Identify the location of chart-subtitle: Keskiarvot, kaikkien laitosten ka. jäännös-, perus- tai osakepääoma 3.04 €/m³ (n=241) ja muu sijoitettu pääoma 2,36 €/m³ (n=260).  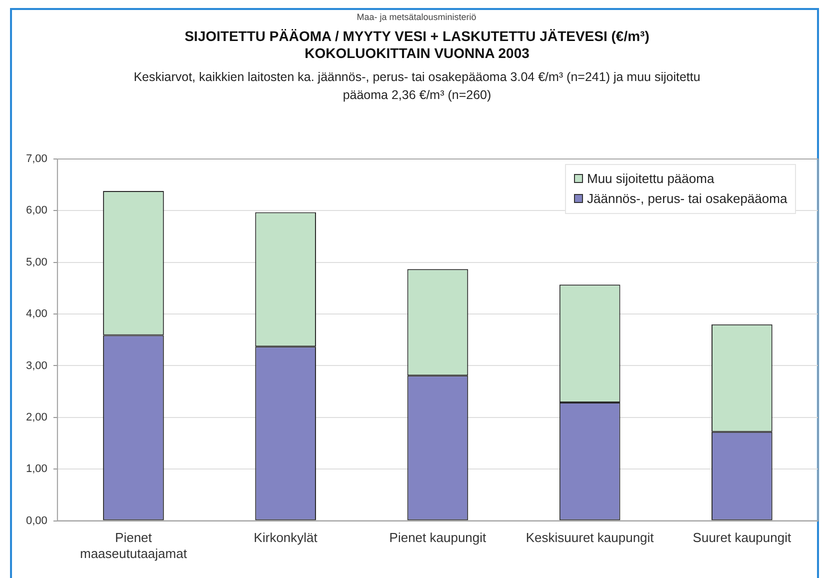
(417, 86).